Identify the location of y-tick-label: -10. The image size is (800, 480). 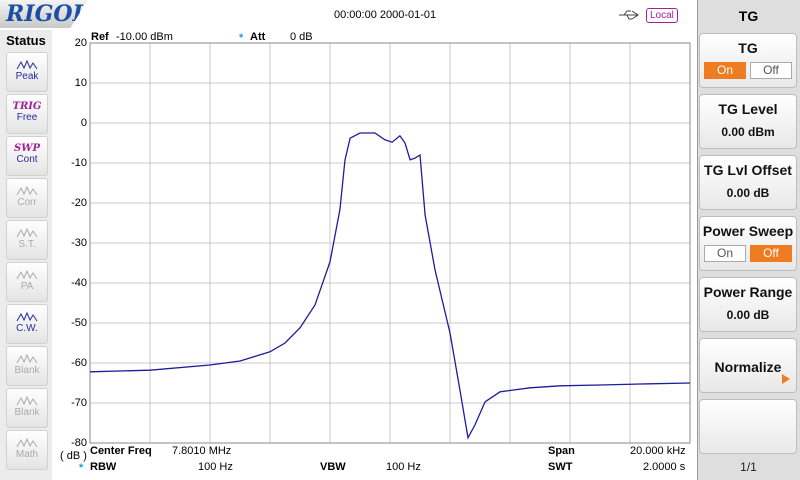
(79, 163).